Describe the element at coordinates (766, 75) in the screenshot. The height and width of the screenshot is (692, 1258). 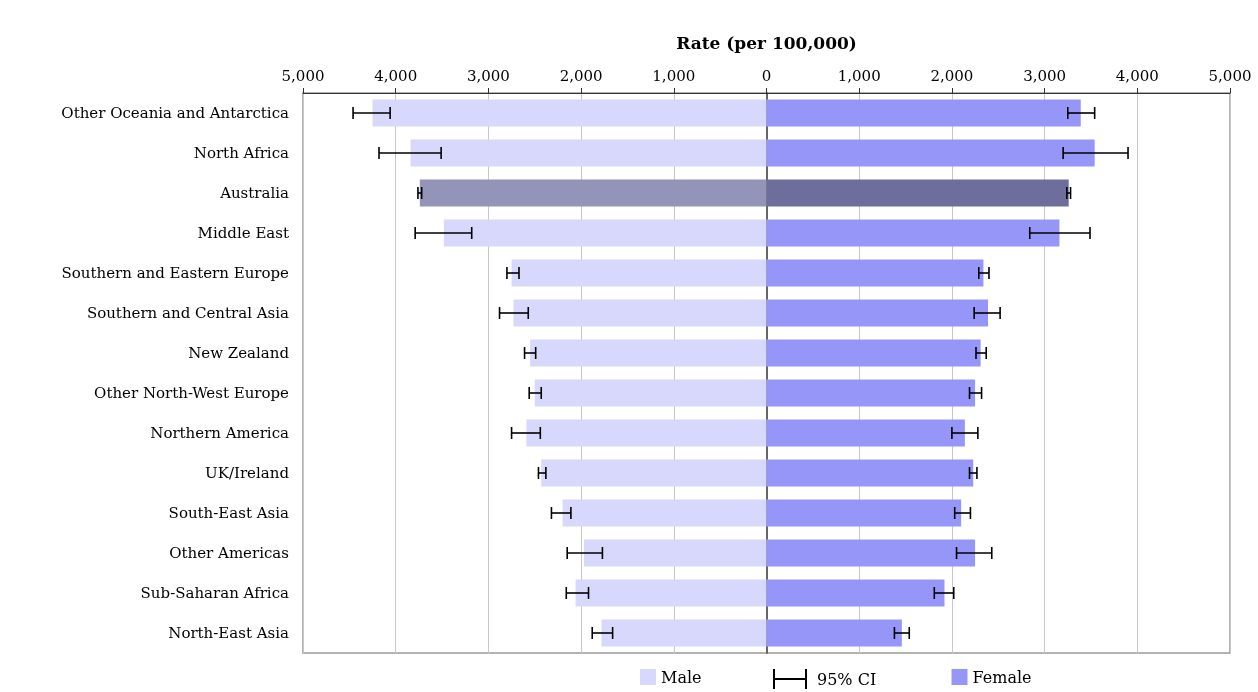
I see `x-tick-label: 0` at that location.